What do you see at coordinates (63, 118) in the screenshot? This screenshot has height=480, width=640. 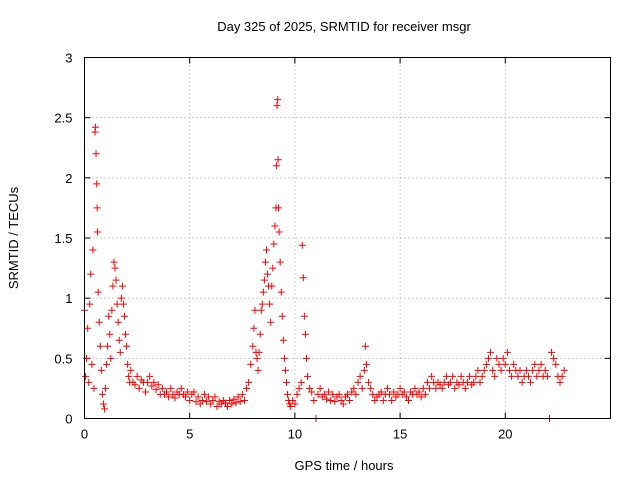 I see `y-tick-label: 2.5` at bounding box center [63, 118].